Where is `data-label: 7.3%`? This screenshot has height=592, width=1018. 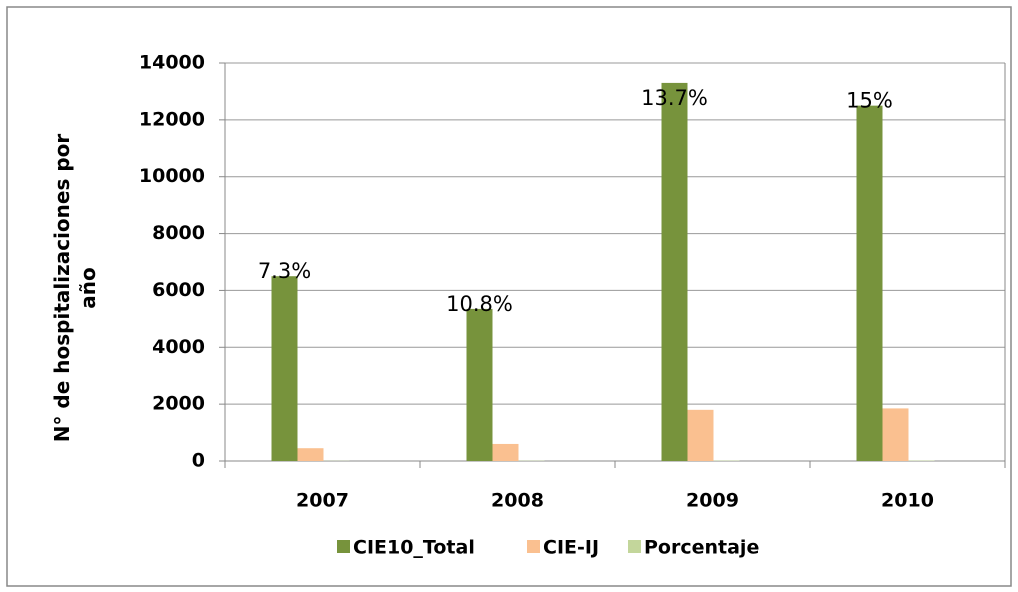 data-label: 7.3% is located at coordinates (284, 271).